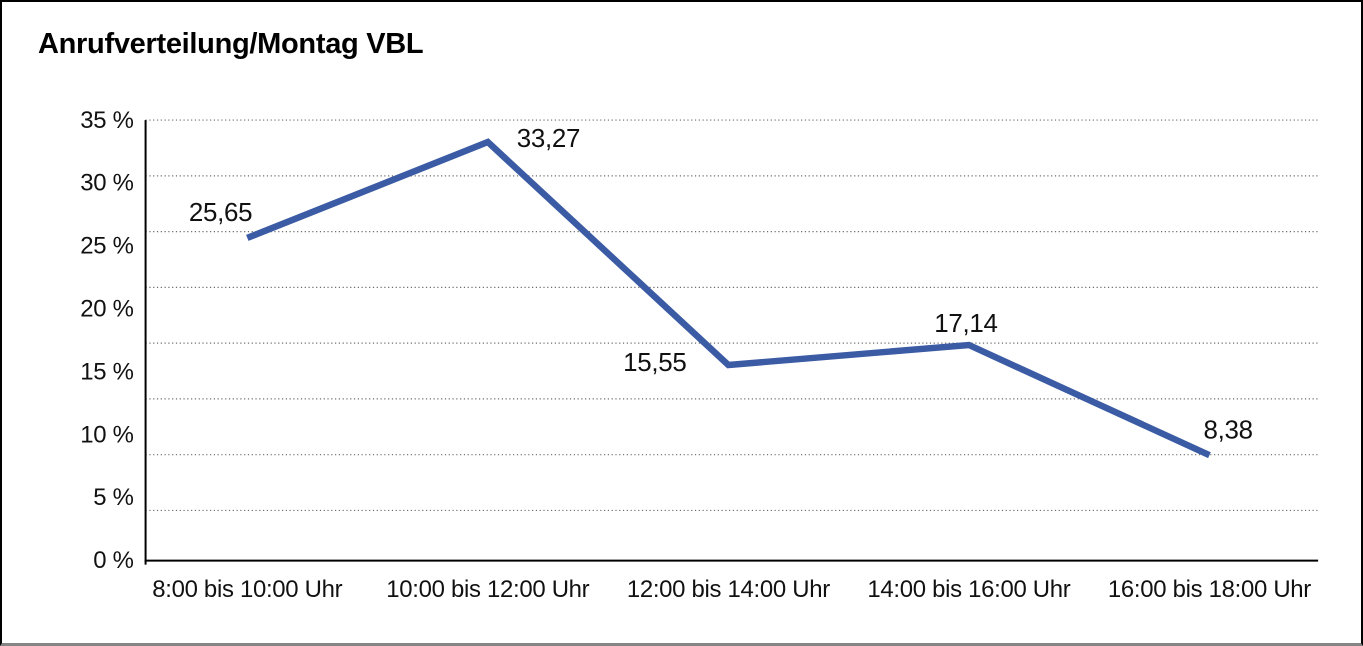 The width and height of the screenshot is (1363, 646). What do you see at coordinates (106, 120) in the screenshot?
I see `y-tick-label: 35 %` at bounding box center [106, 120].